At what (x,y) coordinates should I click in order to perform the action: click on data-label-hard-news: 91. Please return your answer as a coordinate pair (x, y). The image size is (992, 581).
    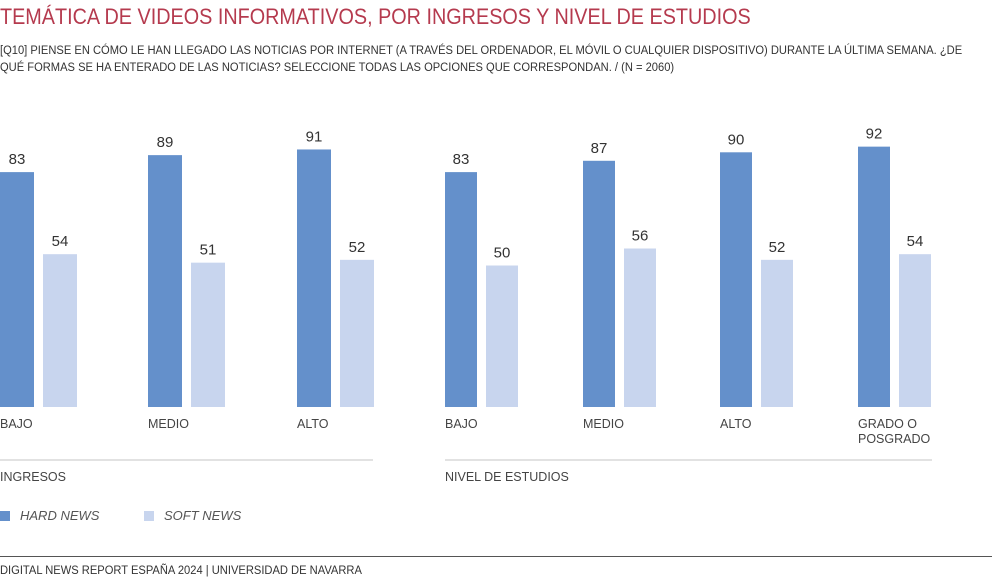
    Looking at the image, I should click on (314, 136).